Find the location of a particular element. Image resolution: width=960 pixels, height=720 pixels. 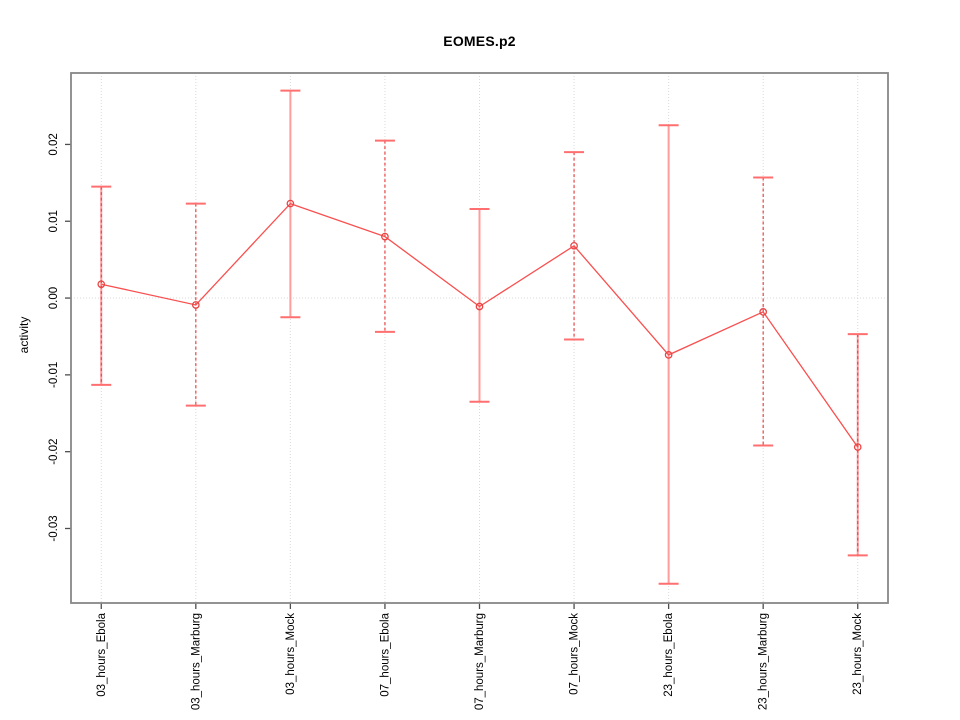

x-tick-label: 23_hours_Mock is located at coordinates (858, 654).